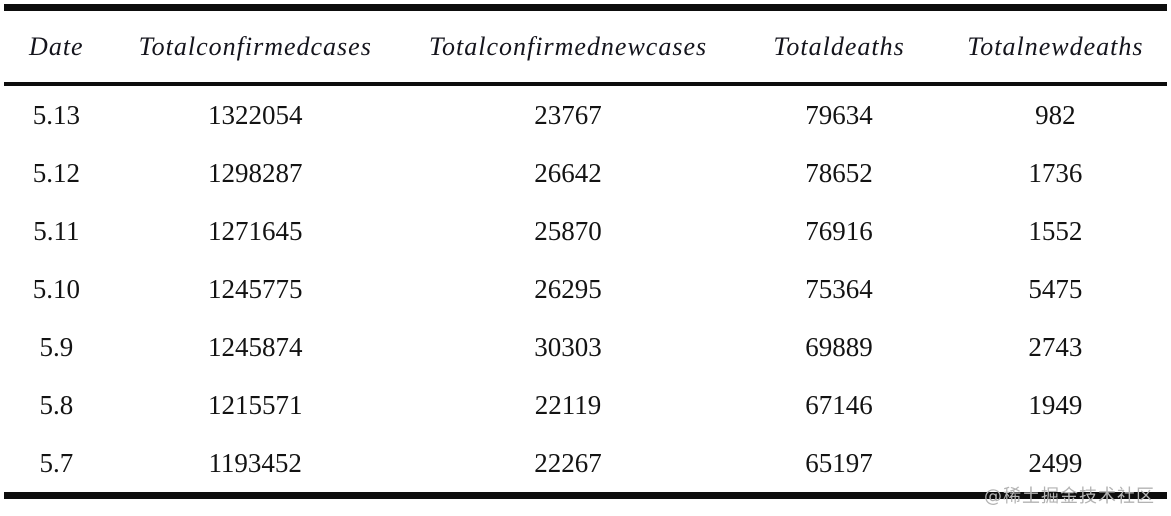 This screenshot has height=516, width=1171. I want to click on cell-total-confirmed-cases: 1298287, so click(255, 172).